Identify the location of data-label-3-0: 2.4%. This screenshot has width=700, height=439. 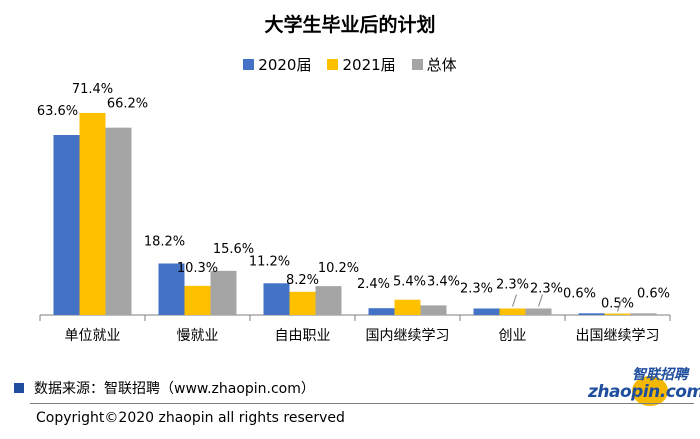
(373, 284).